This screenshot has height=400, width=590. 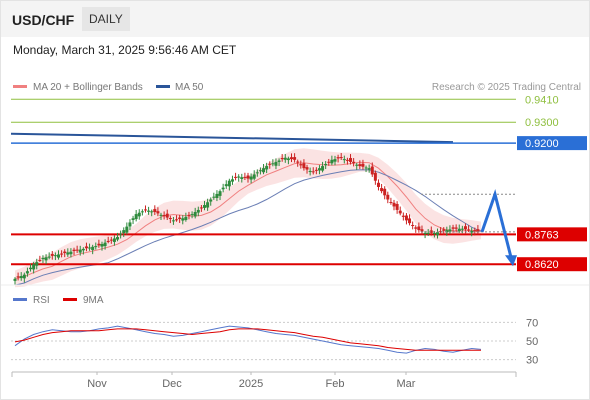 I want to click on instrument-title: USD/CHF, so click(x=43, y=20).